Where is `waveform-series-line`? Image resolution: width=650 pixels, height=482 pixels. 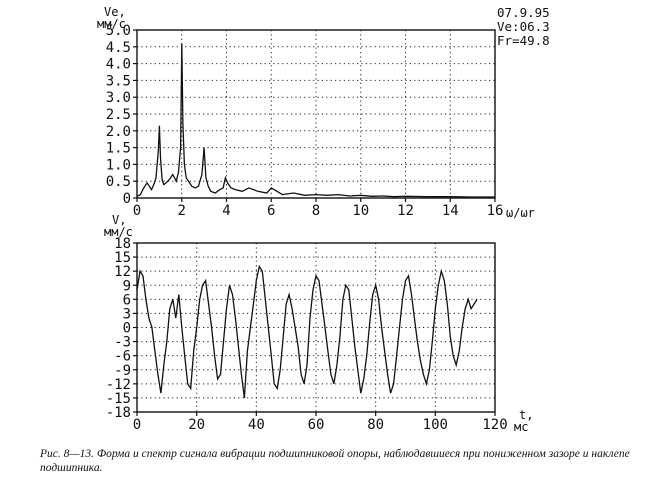 waveform-series-line is located at coordinates (307, 331).